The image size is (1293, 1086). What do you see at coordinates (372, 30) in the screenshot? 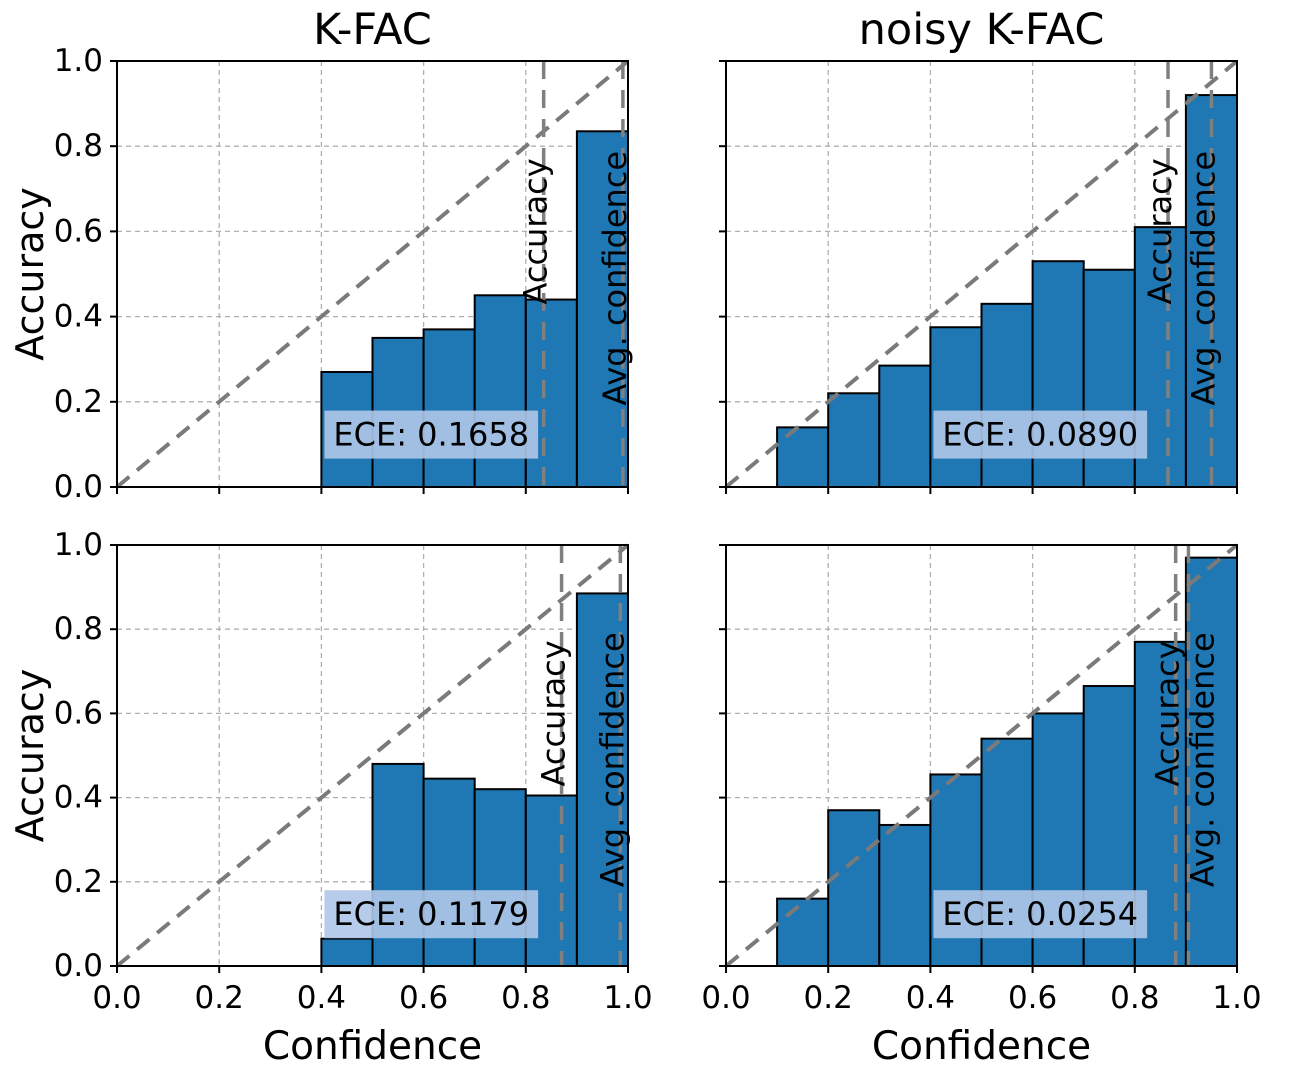
I see `plot-title: K-FAC` at bounding box center [372, 30].